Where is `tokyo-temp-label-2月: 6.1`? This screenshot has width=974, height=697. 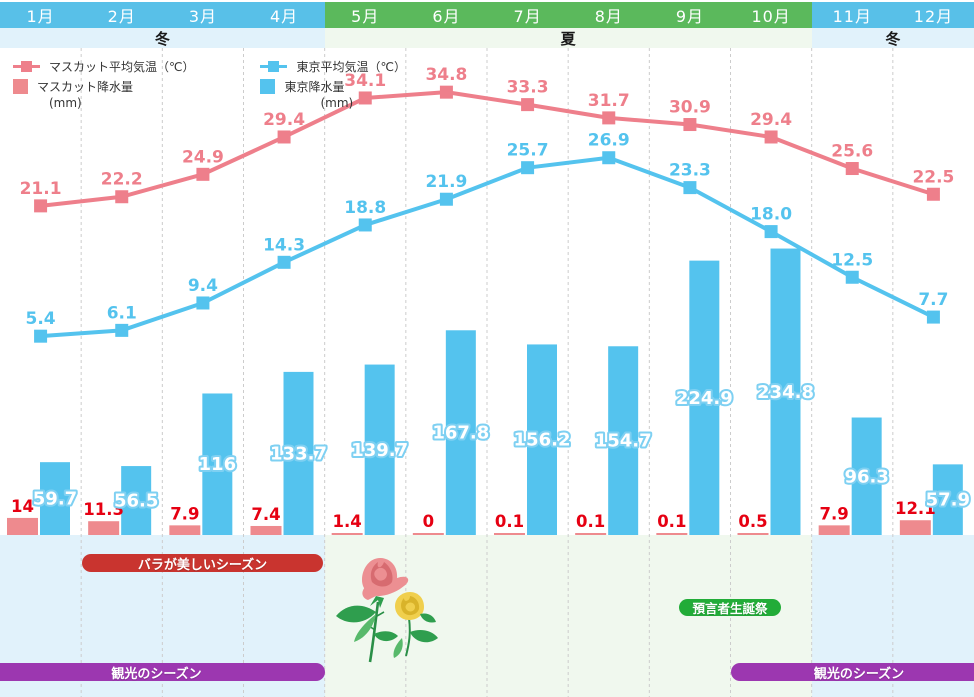
tokyo-temp-label-2月: 6.1 is located at coordinates (122, 313).